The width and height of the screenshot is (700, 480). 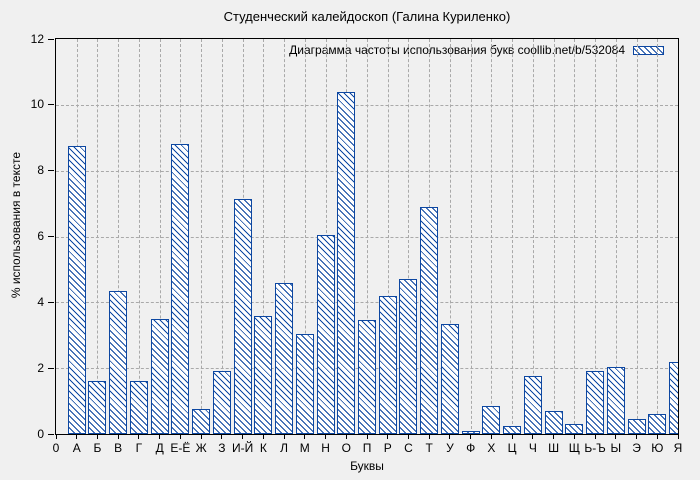 What do you see at coordinates (657, 424) in the screenshot?
I see `bar-Ю` at bounding box center [657, 424].